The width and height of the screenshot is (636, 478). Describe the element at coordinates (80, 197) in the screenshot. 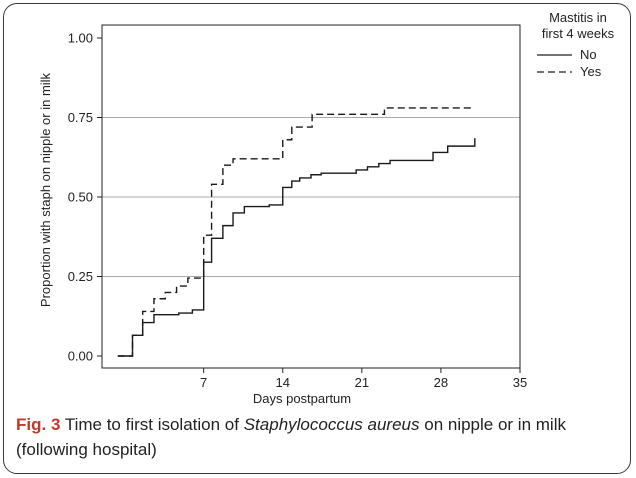

I see `y-tick-label: 0.50` at that location.